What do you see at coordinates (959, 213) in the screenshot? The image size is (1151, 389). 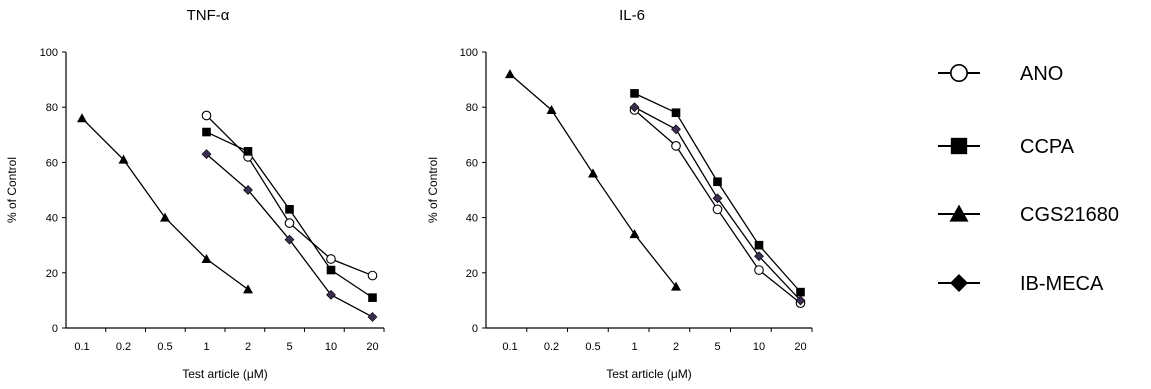 I see `legend-marker-cgs21680` at bounding box center [959, 213].